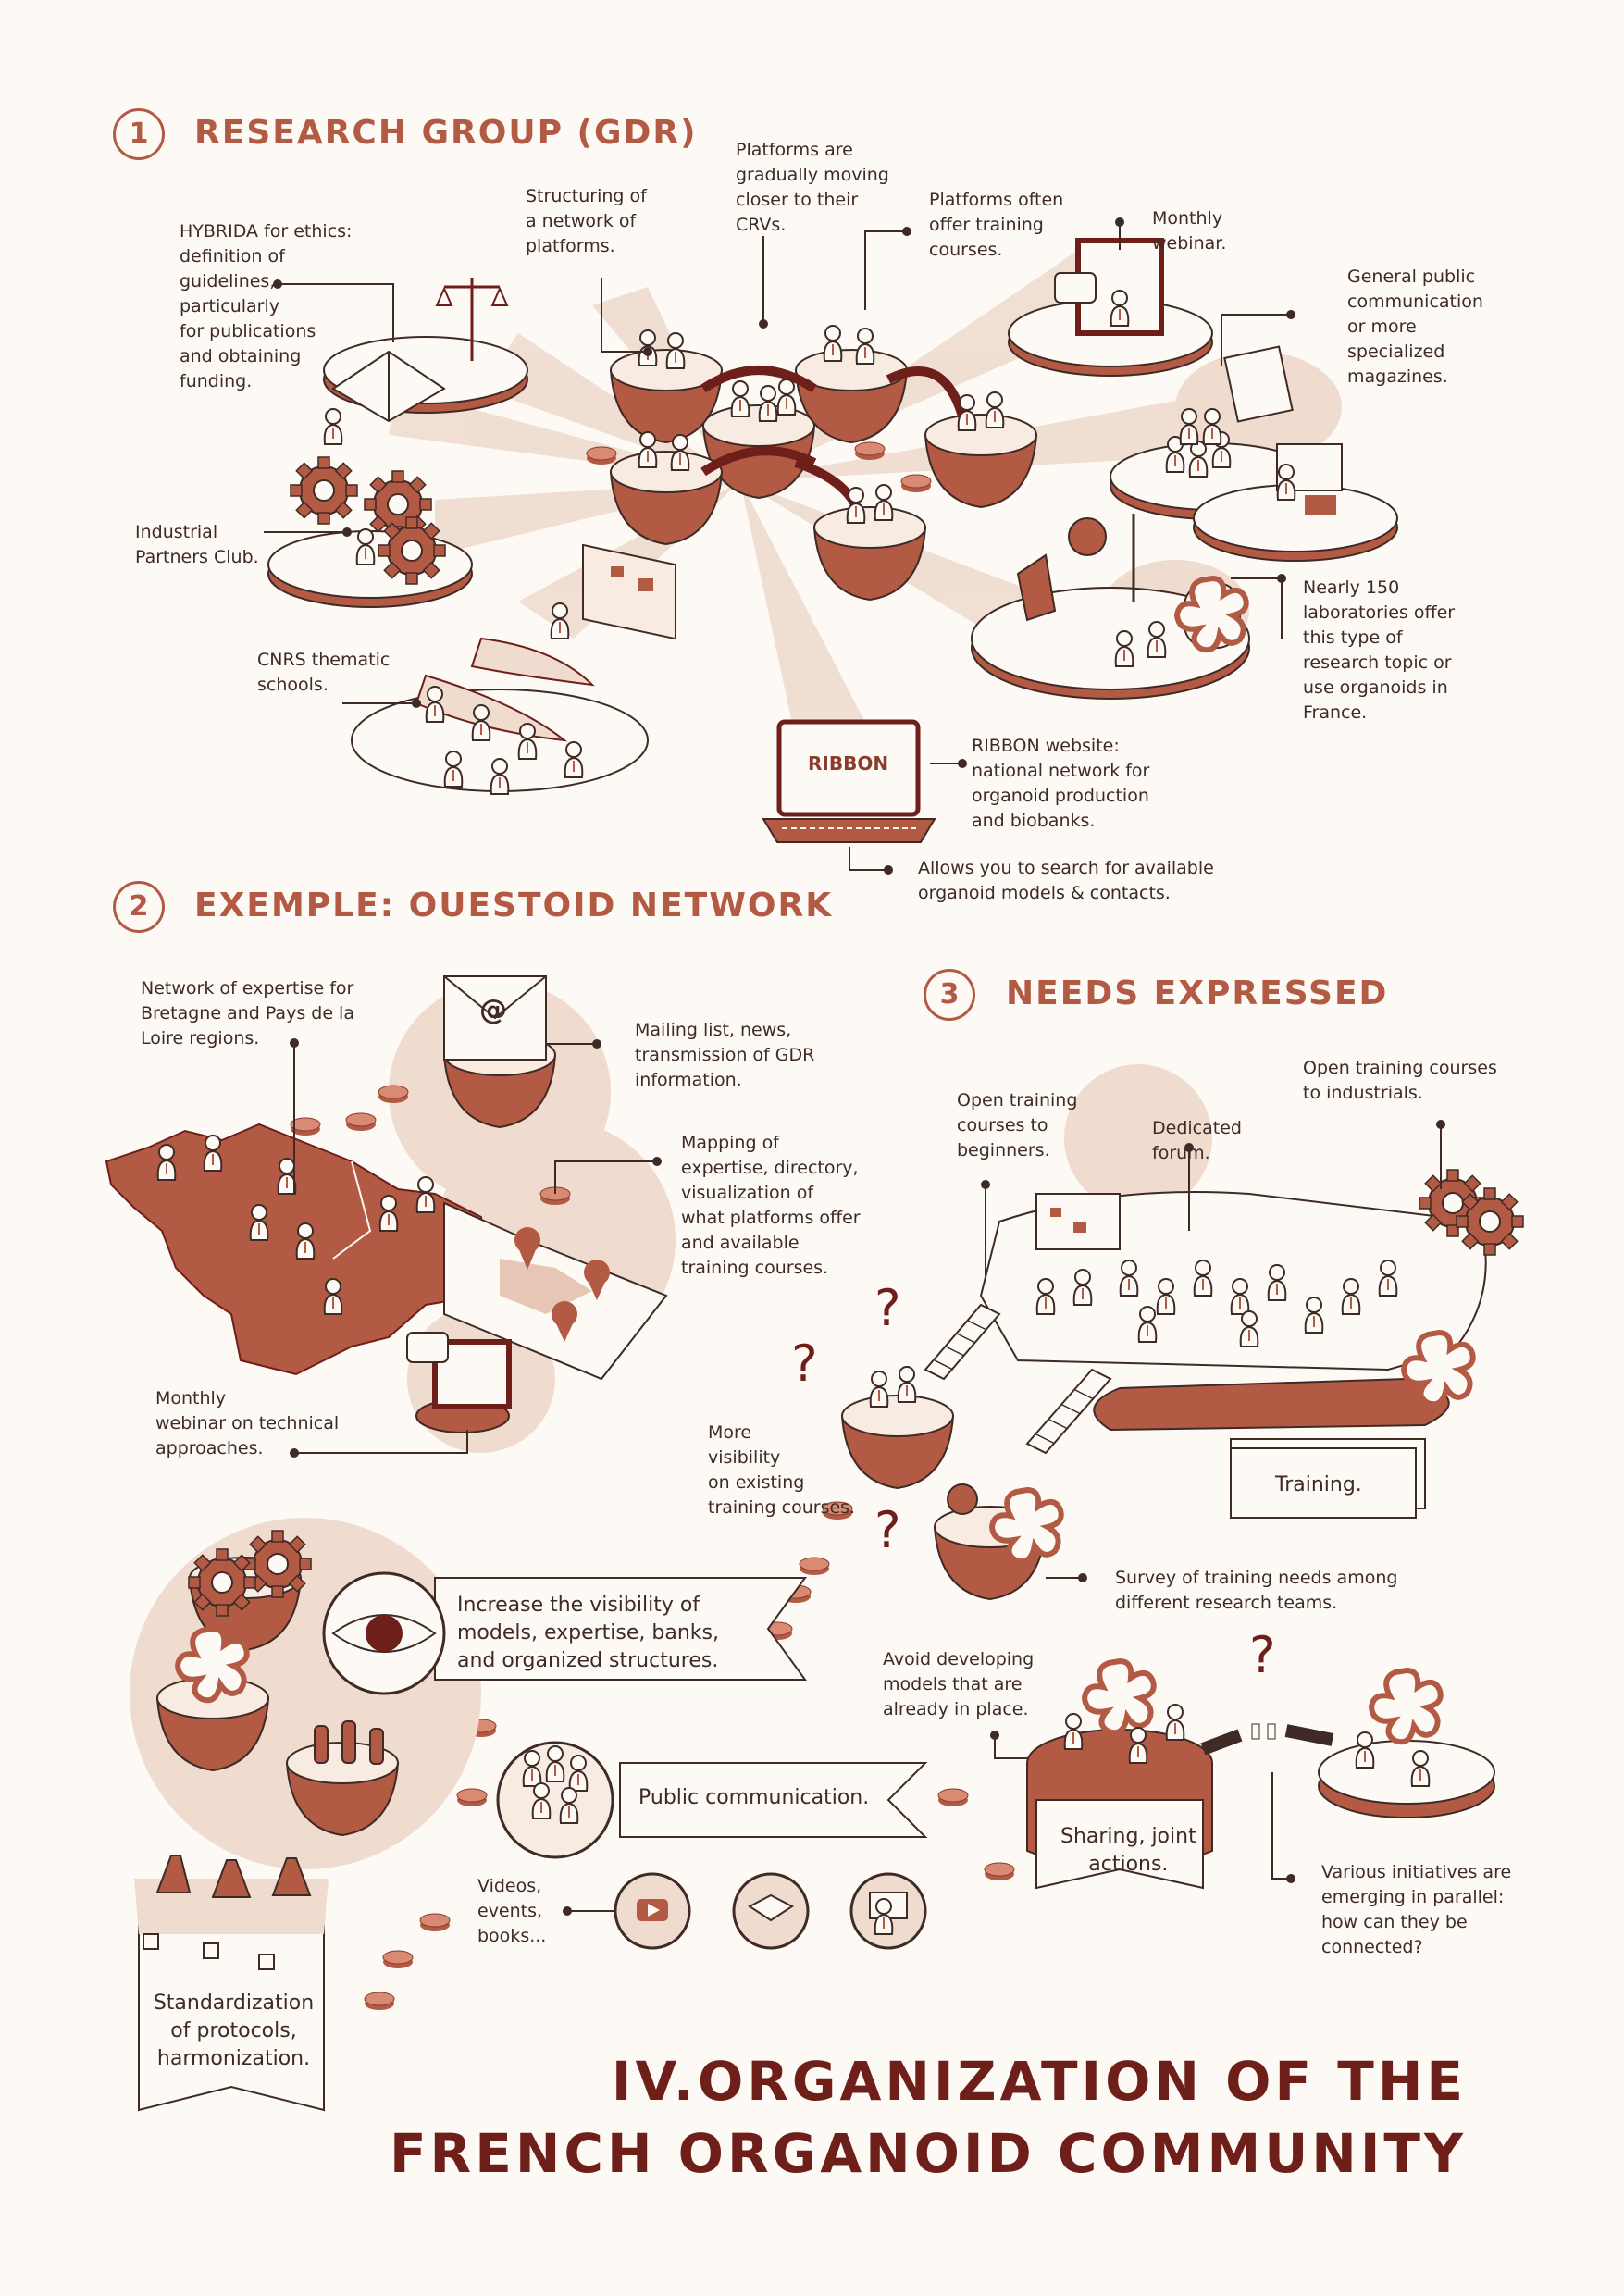  I want to click on industrial-note: Industrial Partners Club., so click(197, 545).